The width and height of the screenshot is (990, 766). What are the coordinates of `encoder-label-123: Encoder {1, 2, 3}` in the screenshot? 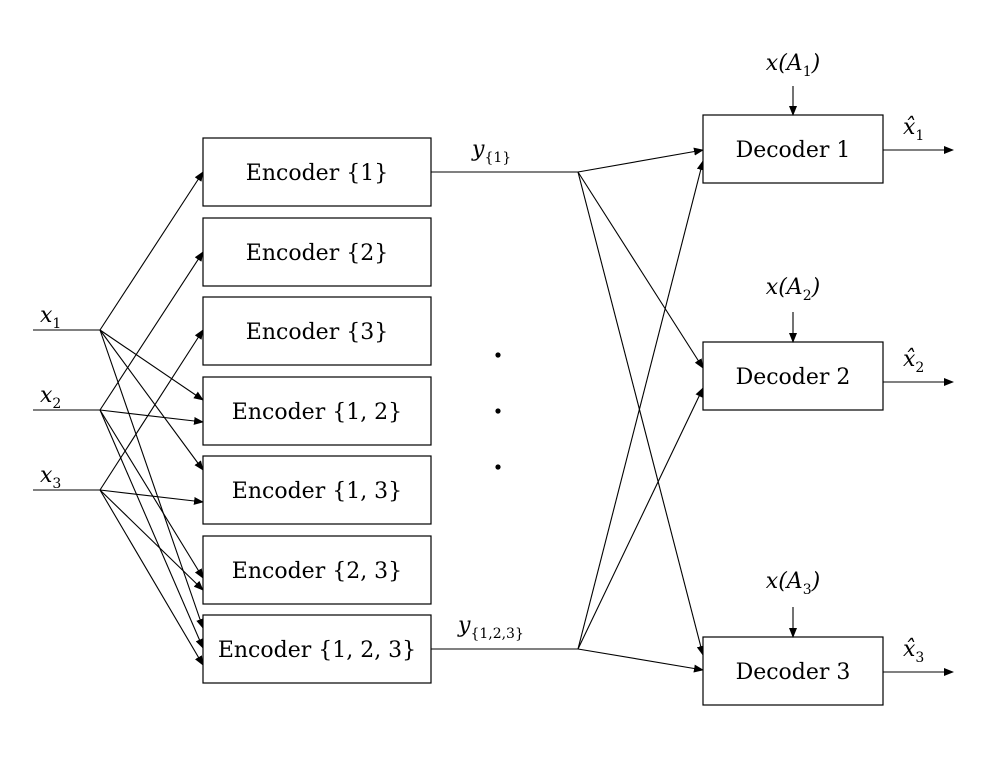 It's located at (317, 650).